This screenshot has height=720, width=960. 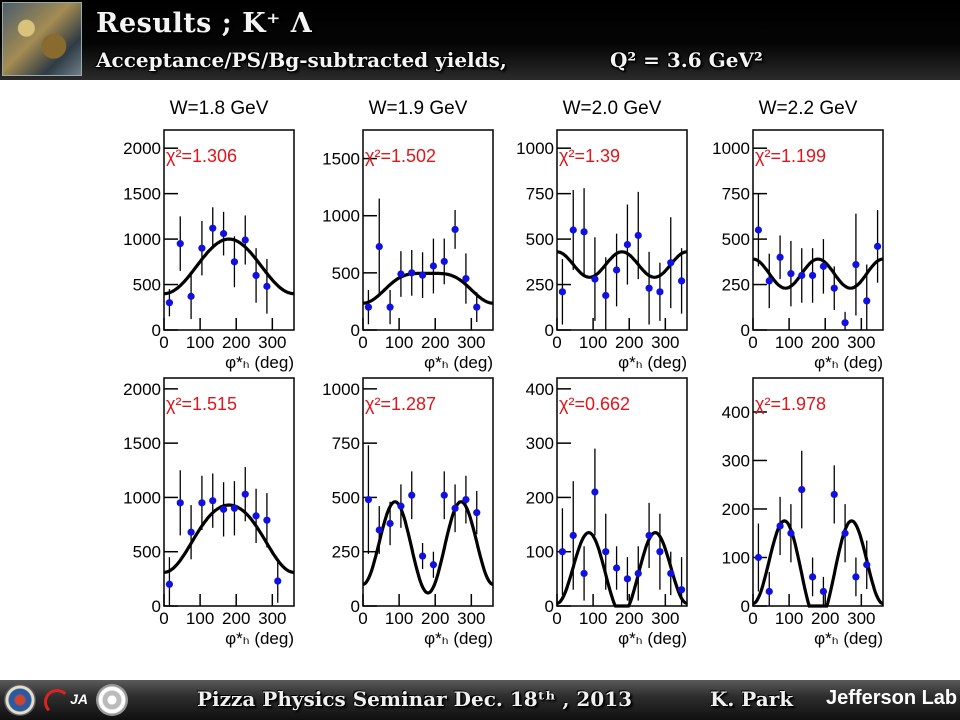 I want to click on y-tick-label: 300, so click(x=736, y=460).